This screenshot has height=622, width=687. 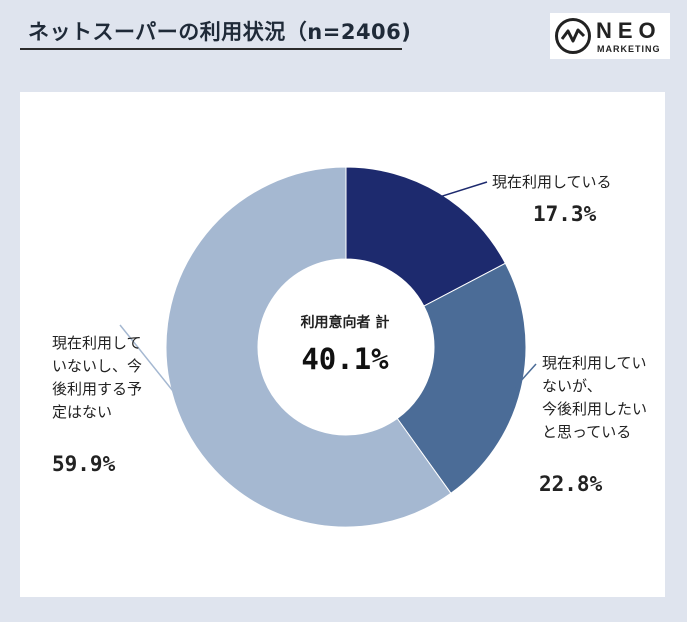 I want to click on label-line: と思っている, so click(x=587, y=432).